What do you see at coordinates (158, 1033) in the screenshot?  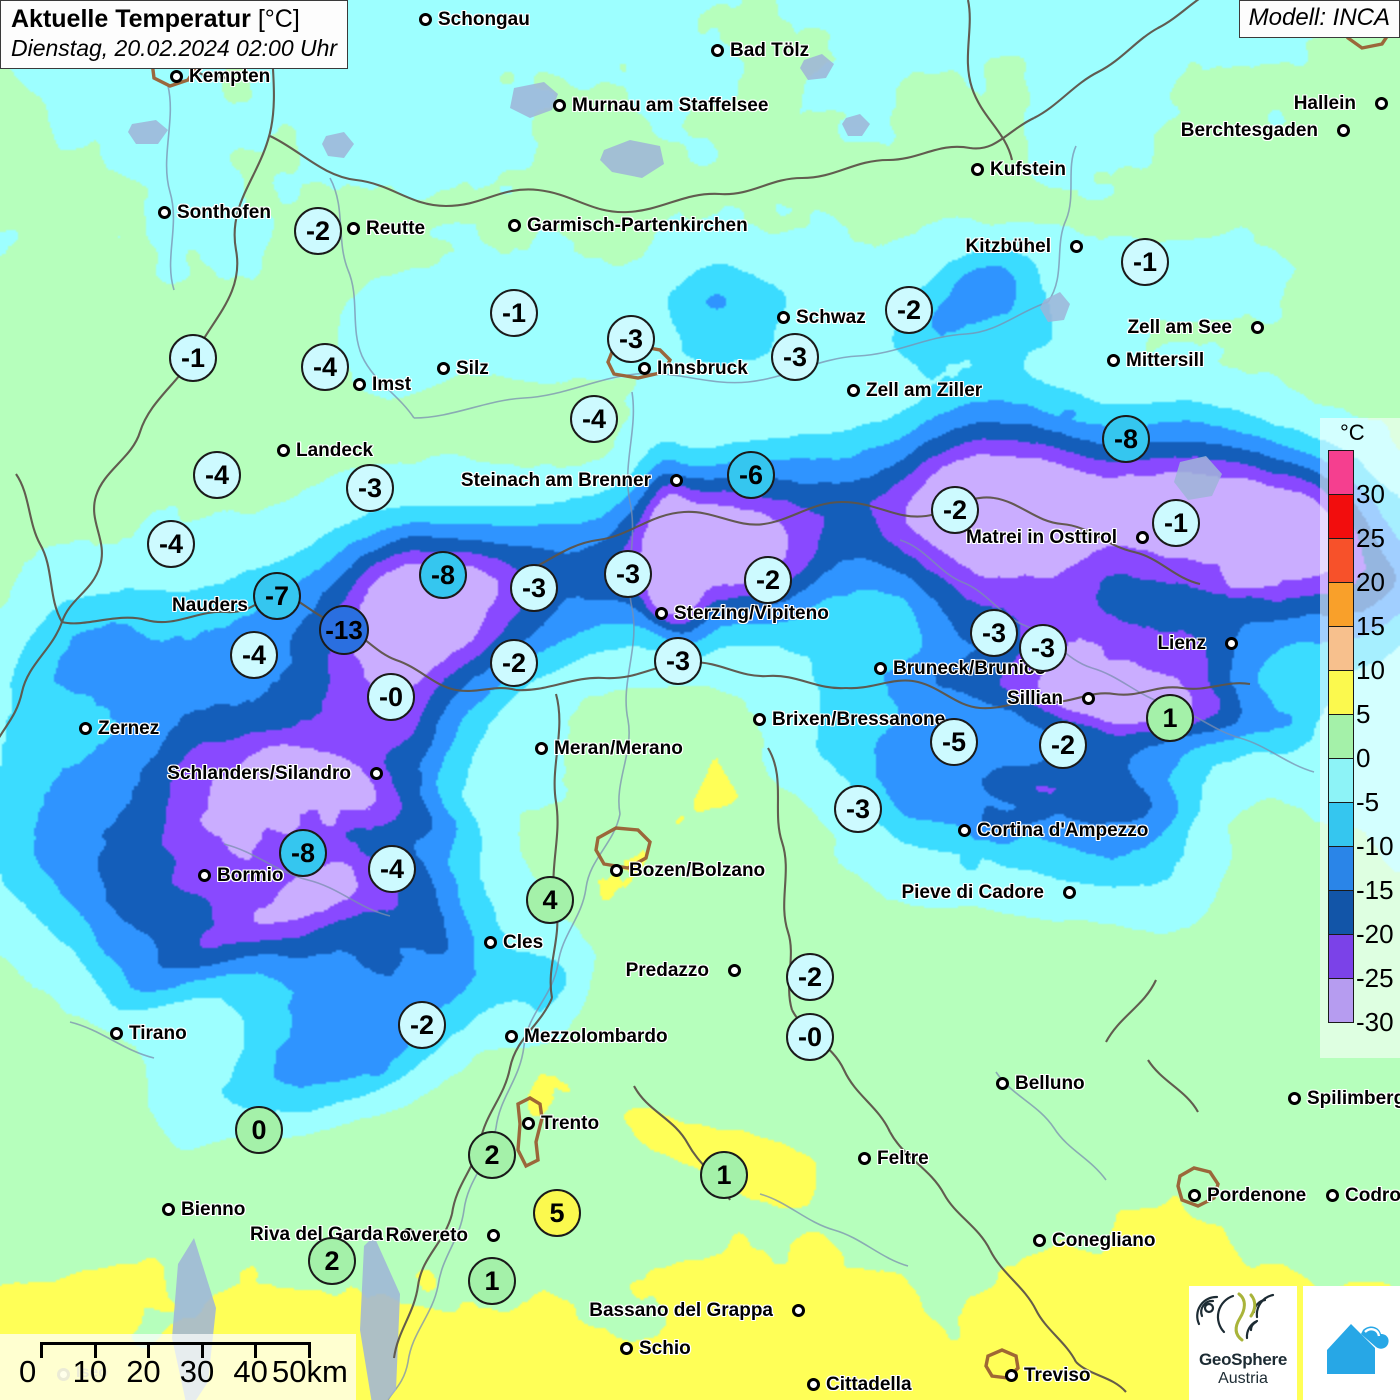 I see `city-label: Tirano` at bounding box center [158, 1033].